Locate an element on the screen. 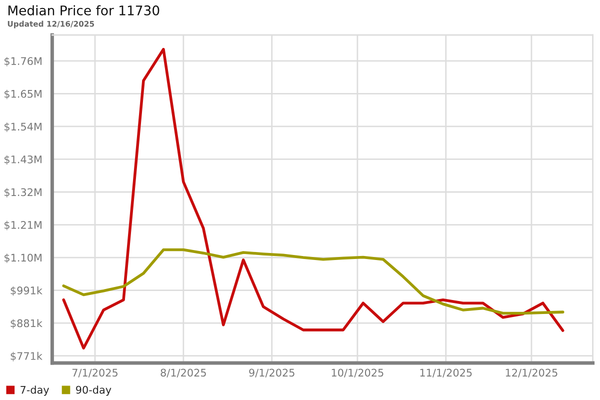  y-tick-label: $1.43M is located at coordinates (23, 160).